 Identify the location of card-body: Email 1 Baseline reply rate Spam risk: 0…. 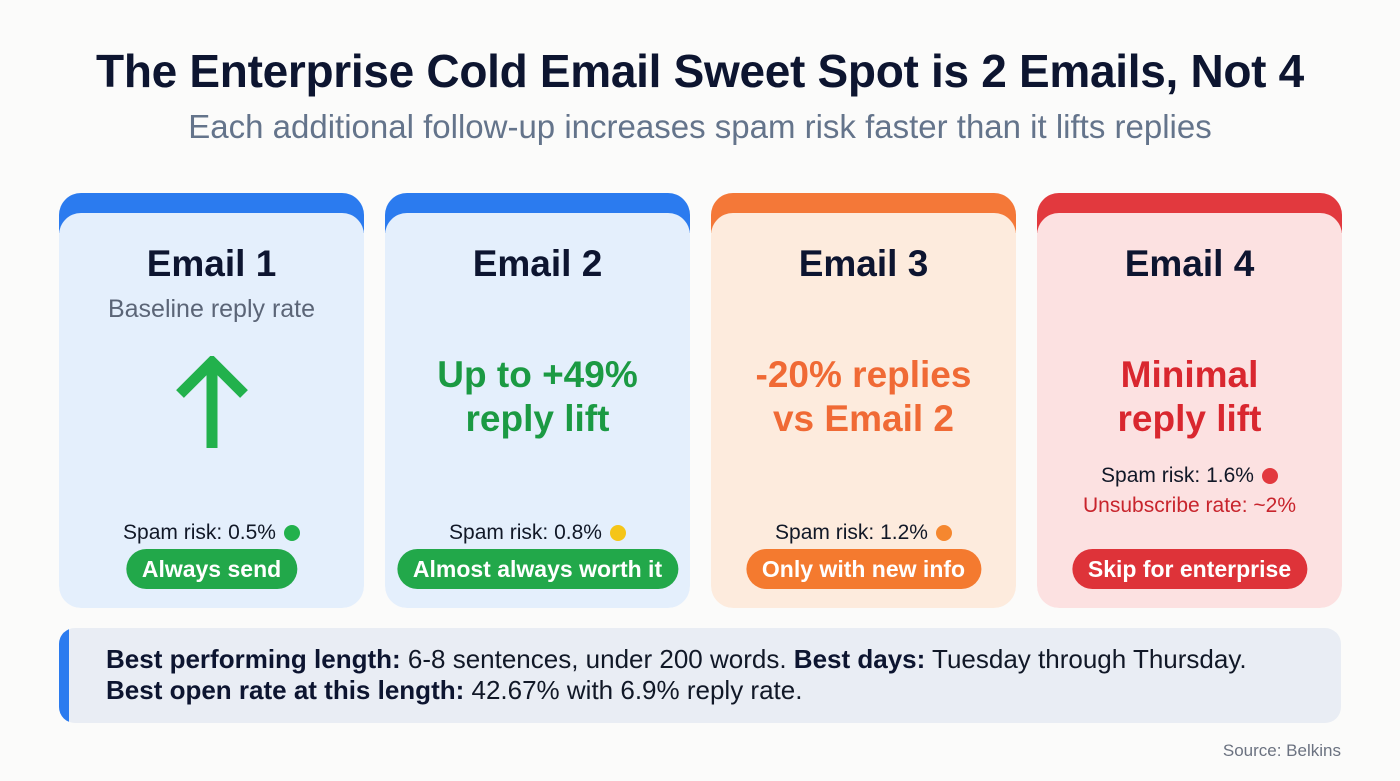
(211, 410).